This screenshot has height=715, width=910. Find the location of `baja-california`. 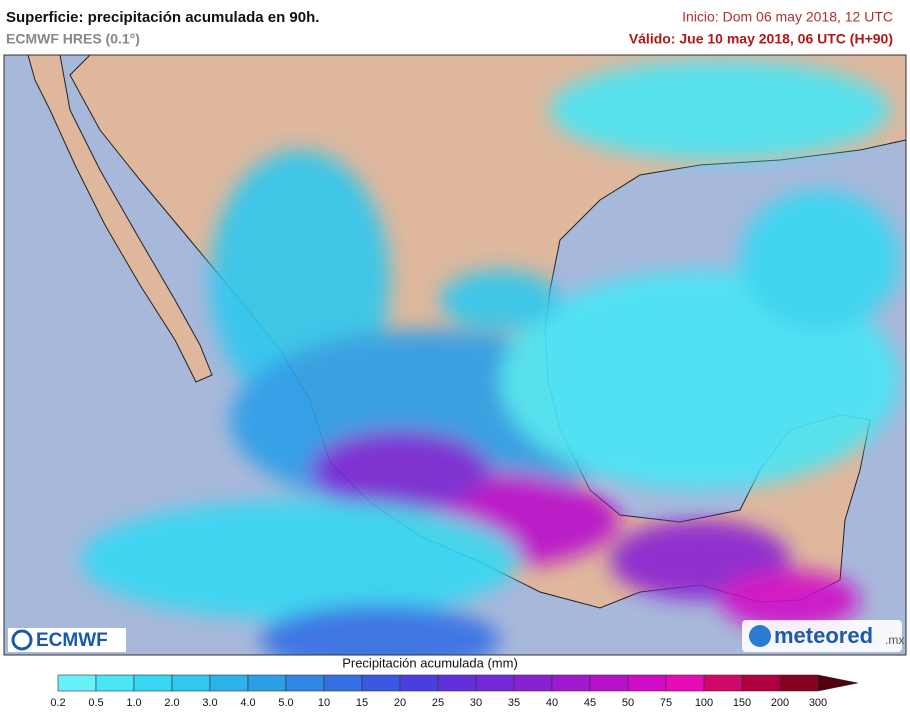

baja-california is located at coordinates (120, 219).